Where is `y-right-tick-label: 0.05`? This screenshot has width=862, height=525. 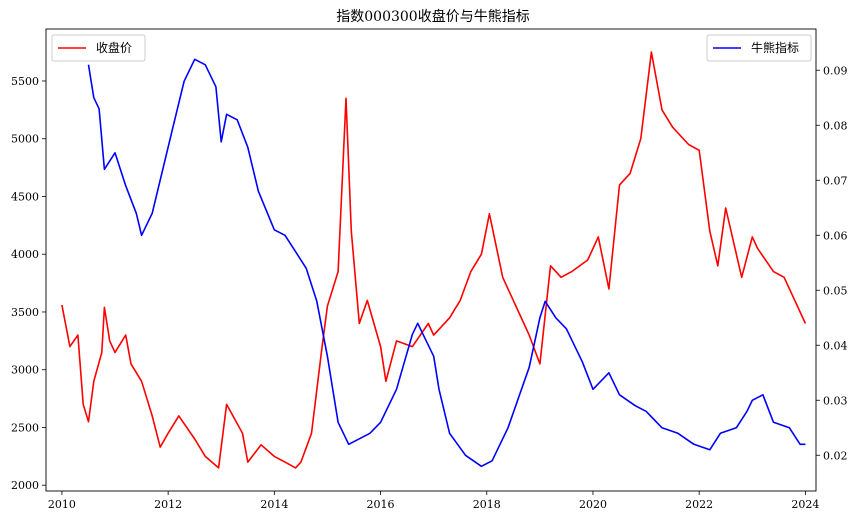 y-right-tick-label: 0.05 is located at coordinates (835, 290).